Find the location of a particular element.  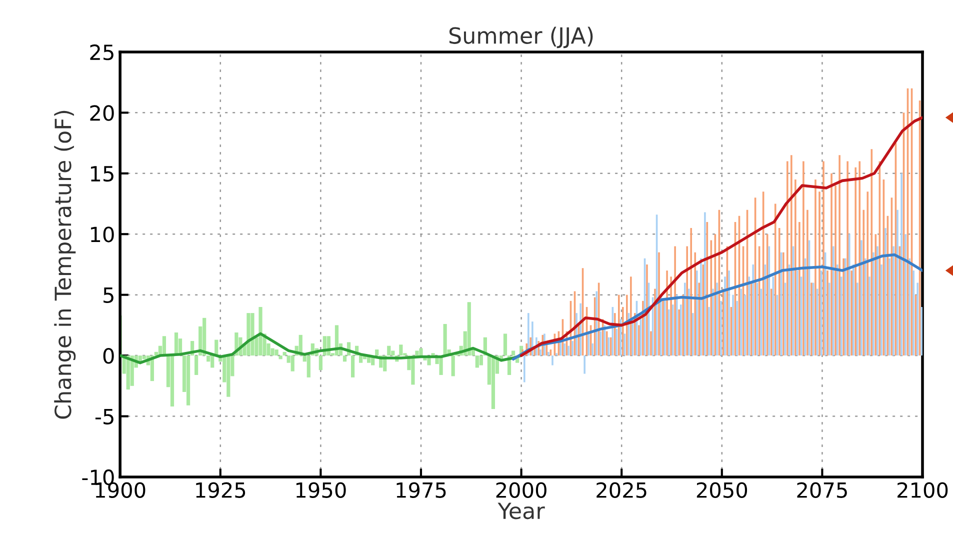

x-tick-label: 1925 is located at coordinates (221, 490).